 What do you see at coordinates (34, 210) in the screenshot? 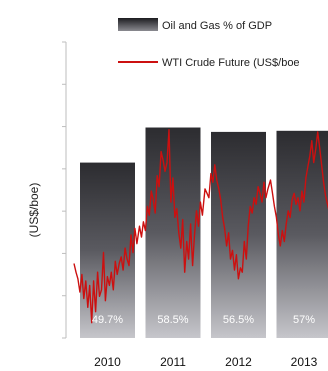
I see `y-axis-label: (US$/boe)` at bounding box center [34, 210].